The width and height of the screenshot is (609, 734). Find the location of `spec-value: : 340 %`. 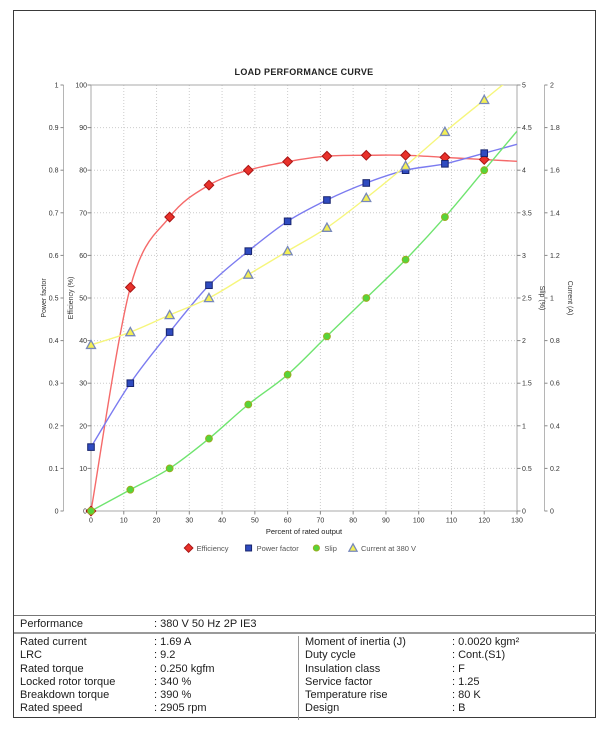

spec-value: : 340 % is located at coordinates (173, 681).